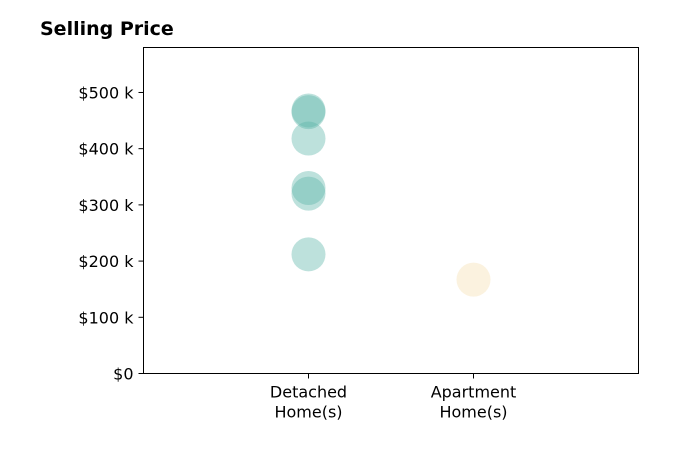 The height and width of the screenshot is (462, 679). Describe the element at coordinates (123, 374) in the screenshot. I see `y-tick-label: $0` at that location.